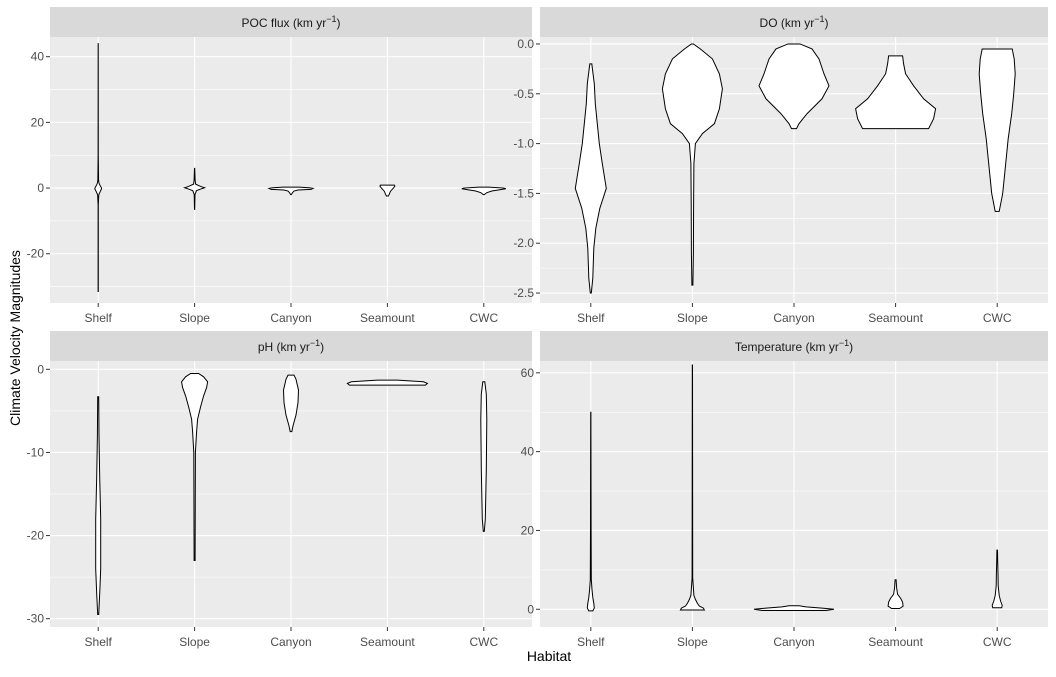 This screenshot has width=1056, height=677. What do you see at coordinates (523, 293) in the screenshot?
I see `y-tick-label: -2.5` at bounding box center [523, 293].